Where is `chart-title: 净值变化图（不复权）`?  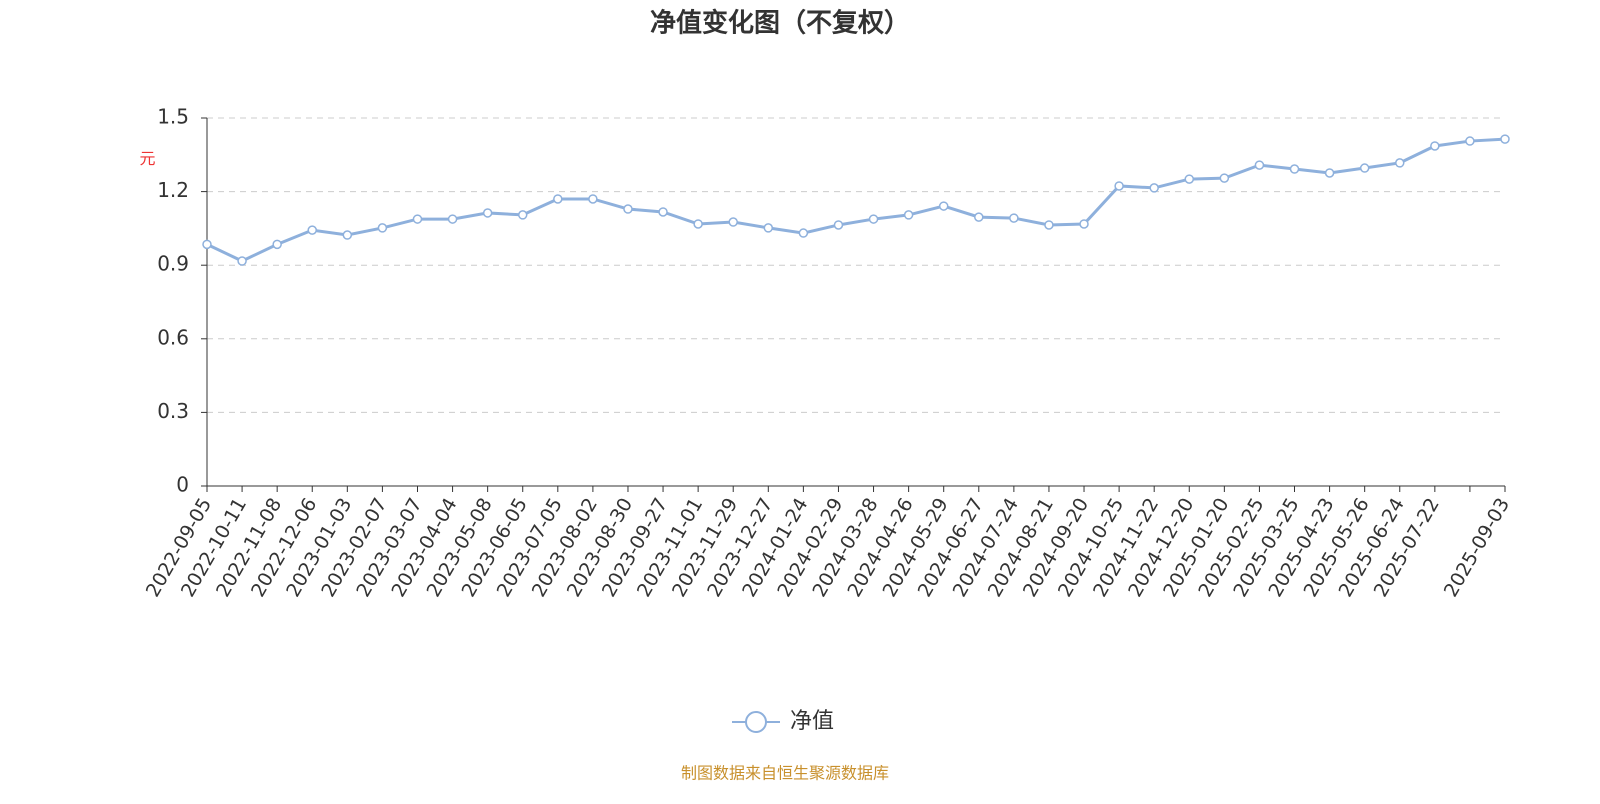
chart-title: 净值变化图（不复权） is located at coordinates (780, 23).